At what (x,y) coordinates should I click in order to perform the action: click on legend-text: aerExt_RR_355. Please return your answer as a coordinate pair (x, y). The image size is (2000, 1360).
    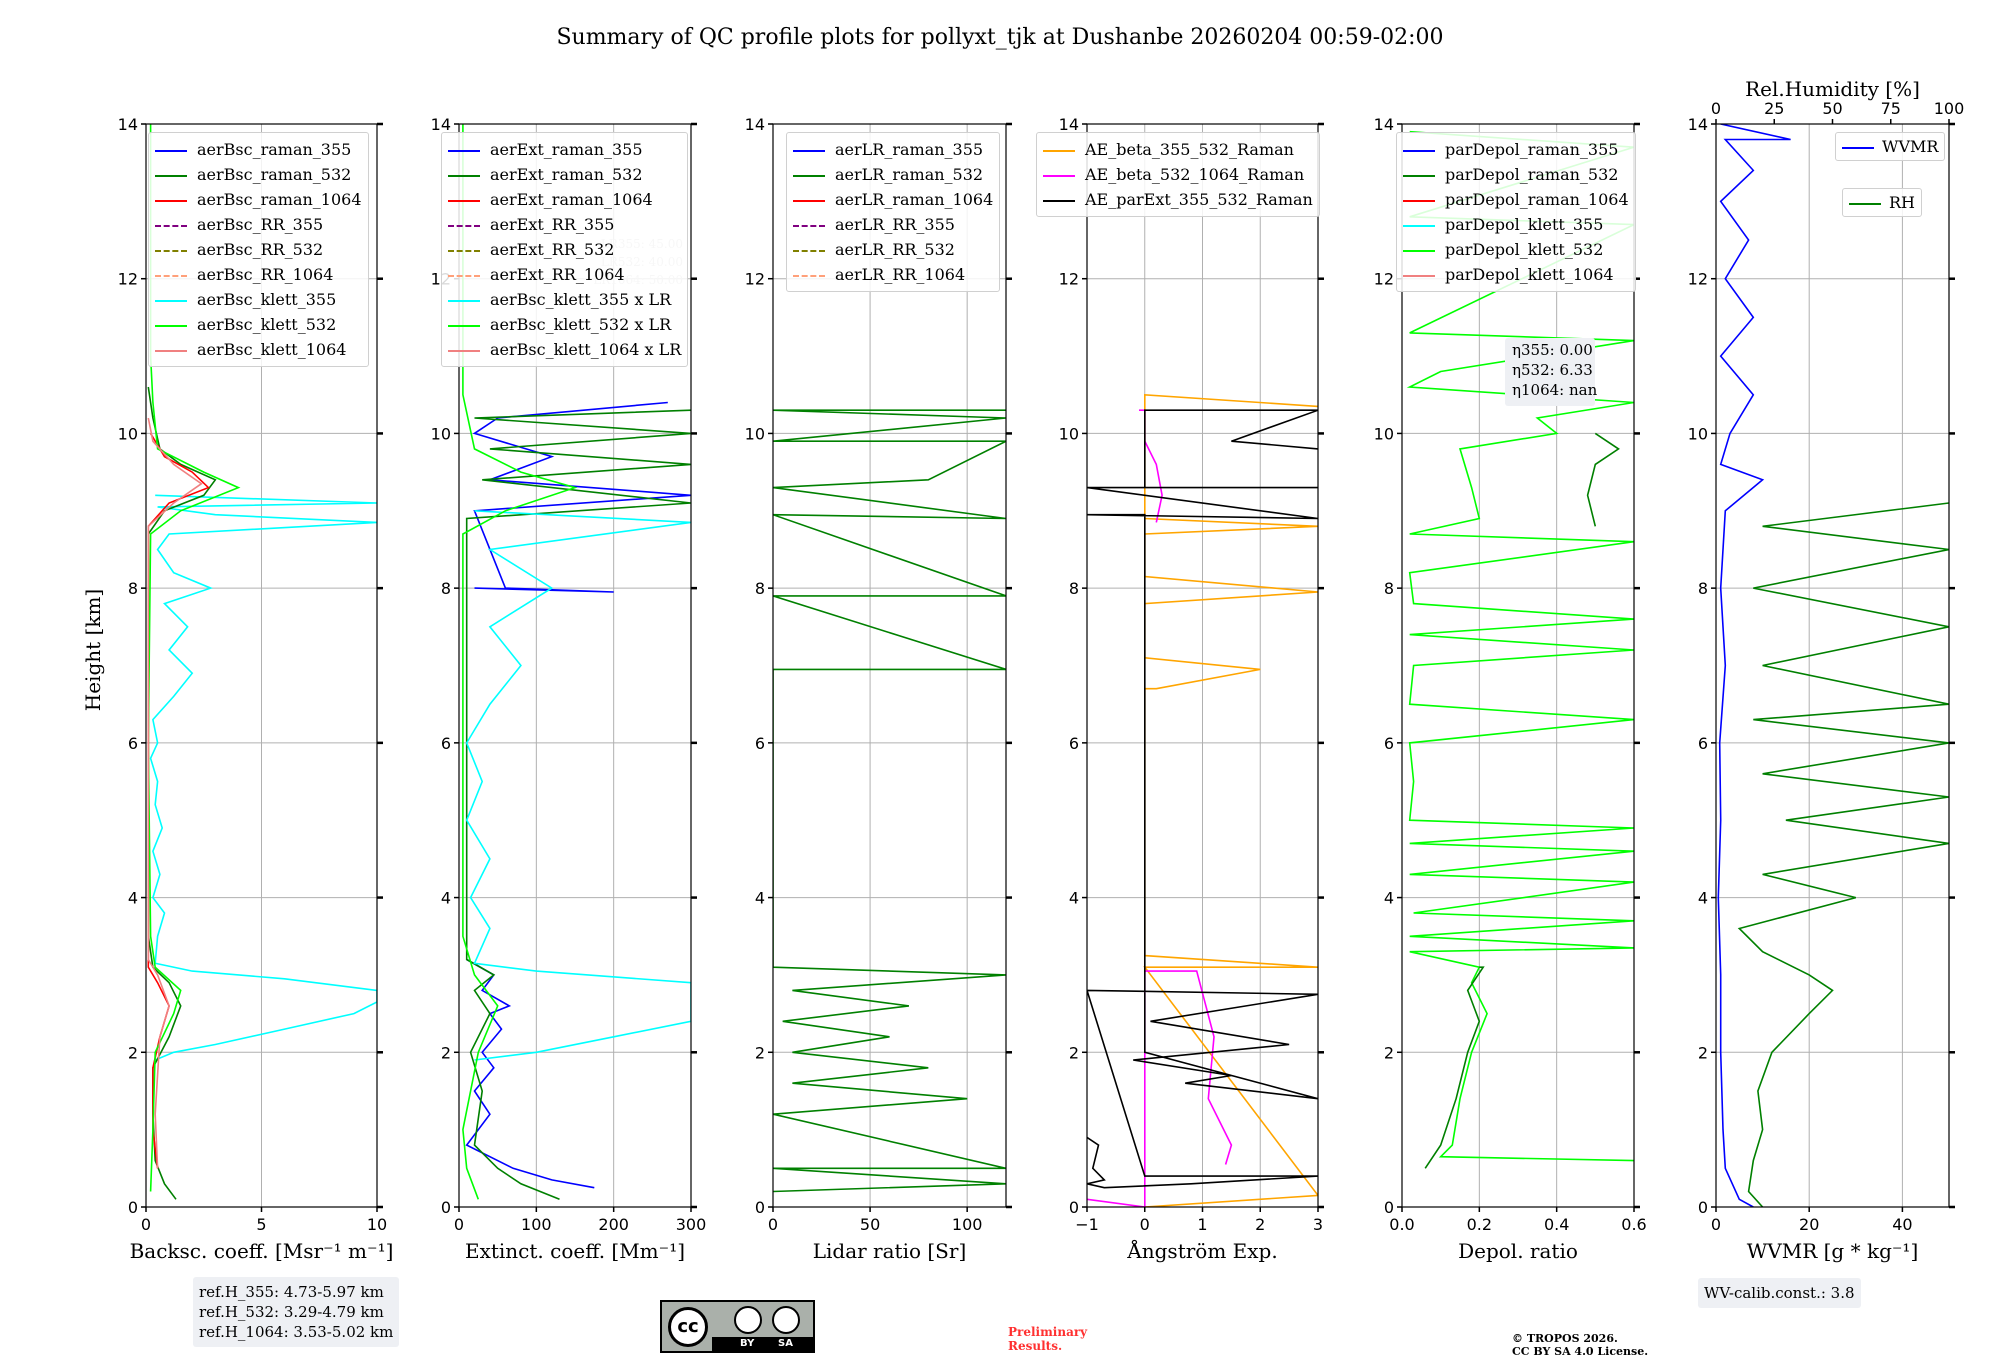
    Looking at the image, I should click on (552, 224).